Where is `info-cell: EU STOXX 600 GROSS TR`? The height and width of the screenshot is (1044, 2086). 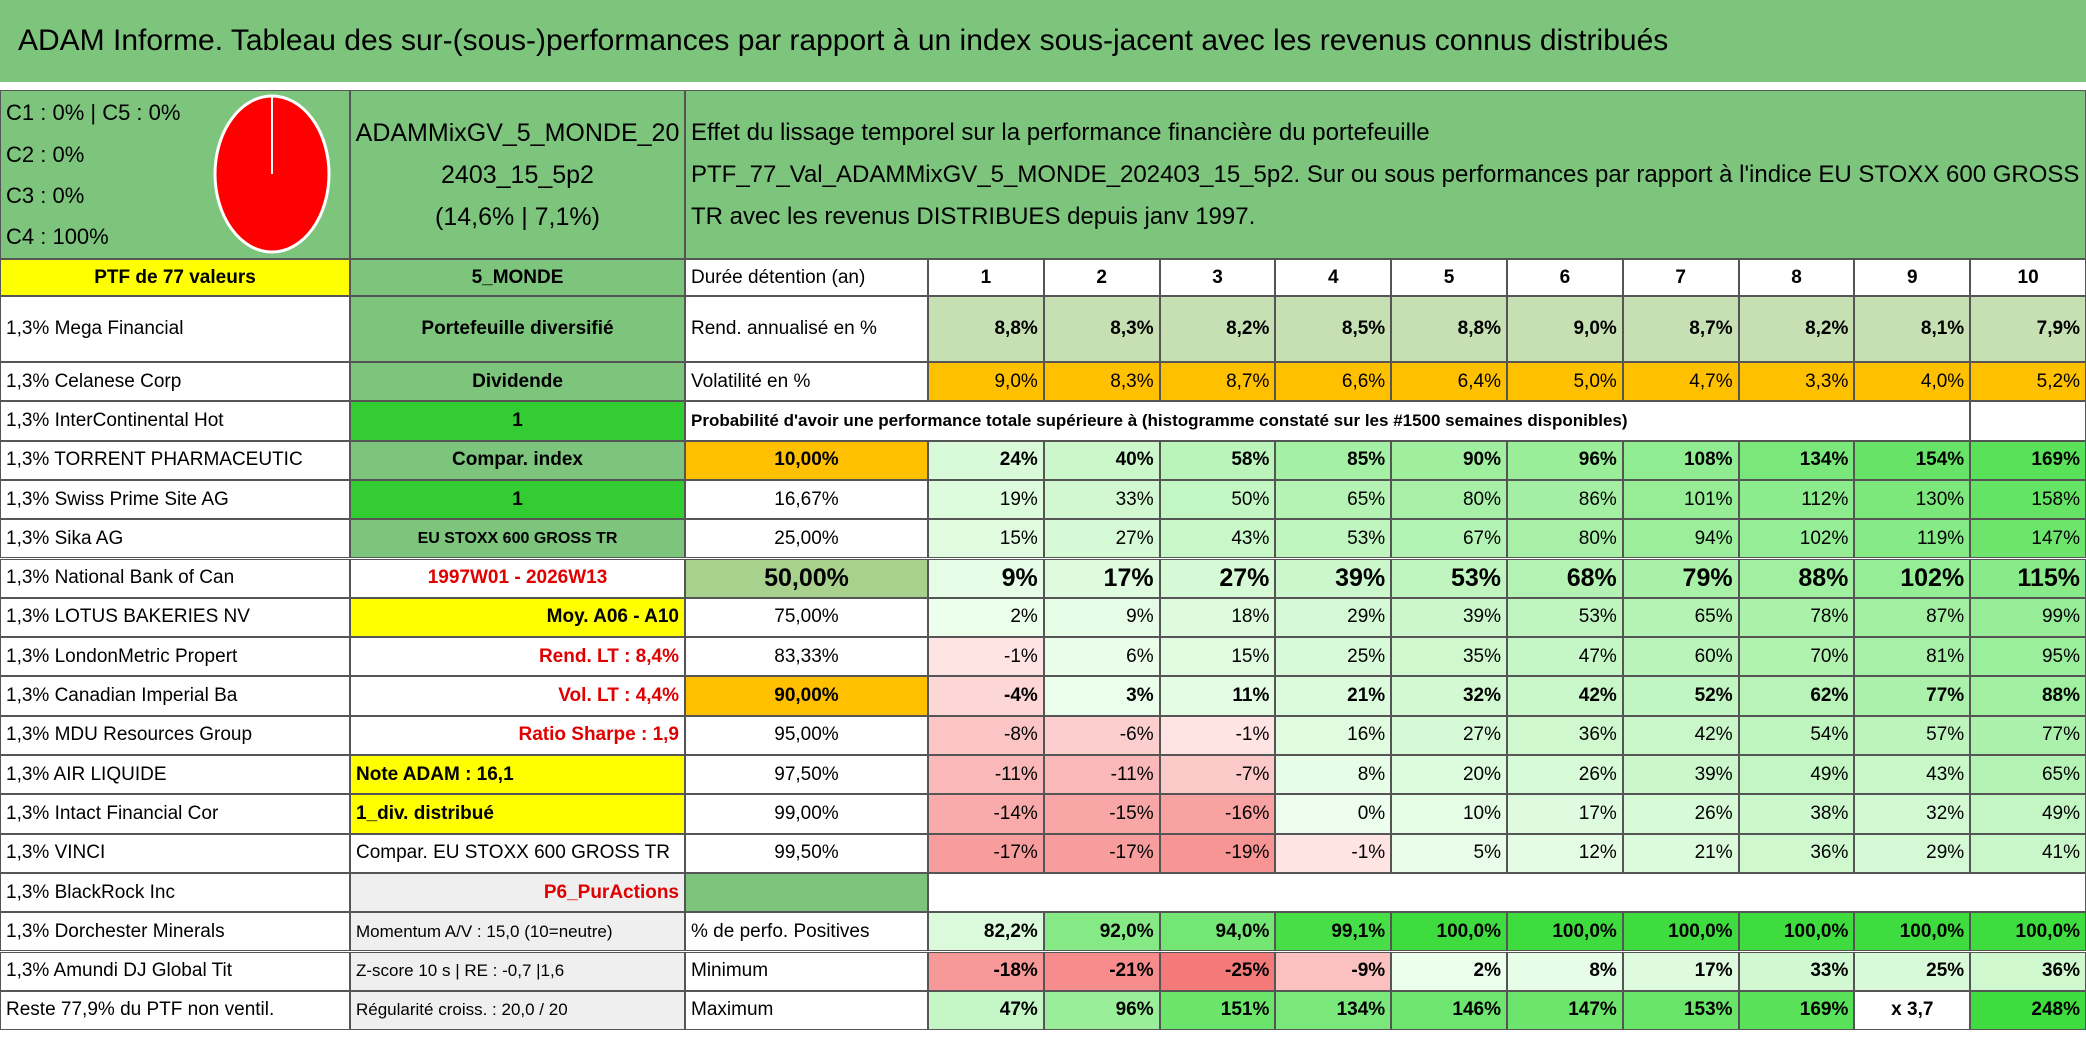
info-cell: EU STOXX 600 GROSS TR is located at coordinates (517, 539).